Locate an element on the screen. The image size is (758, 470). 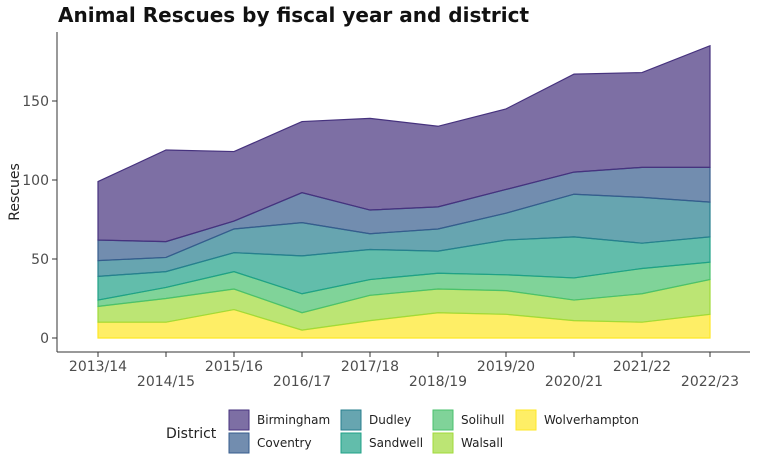
legend-key-dudley is located at coordinates (351, 420).